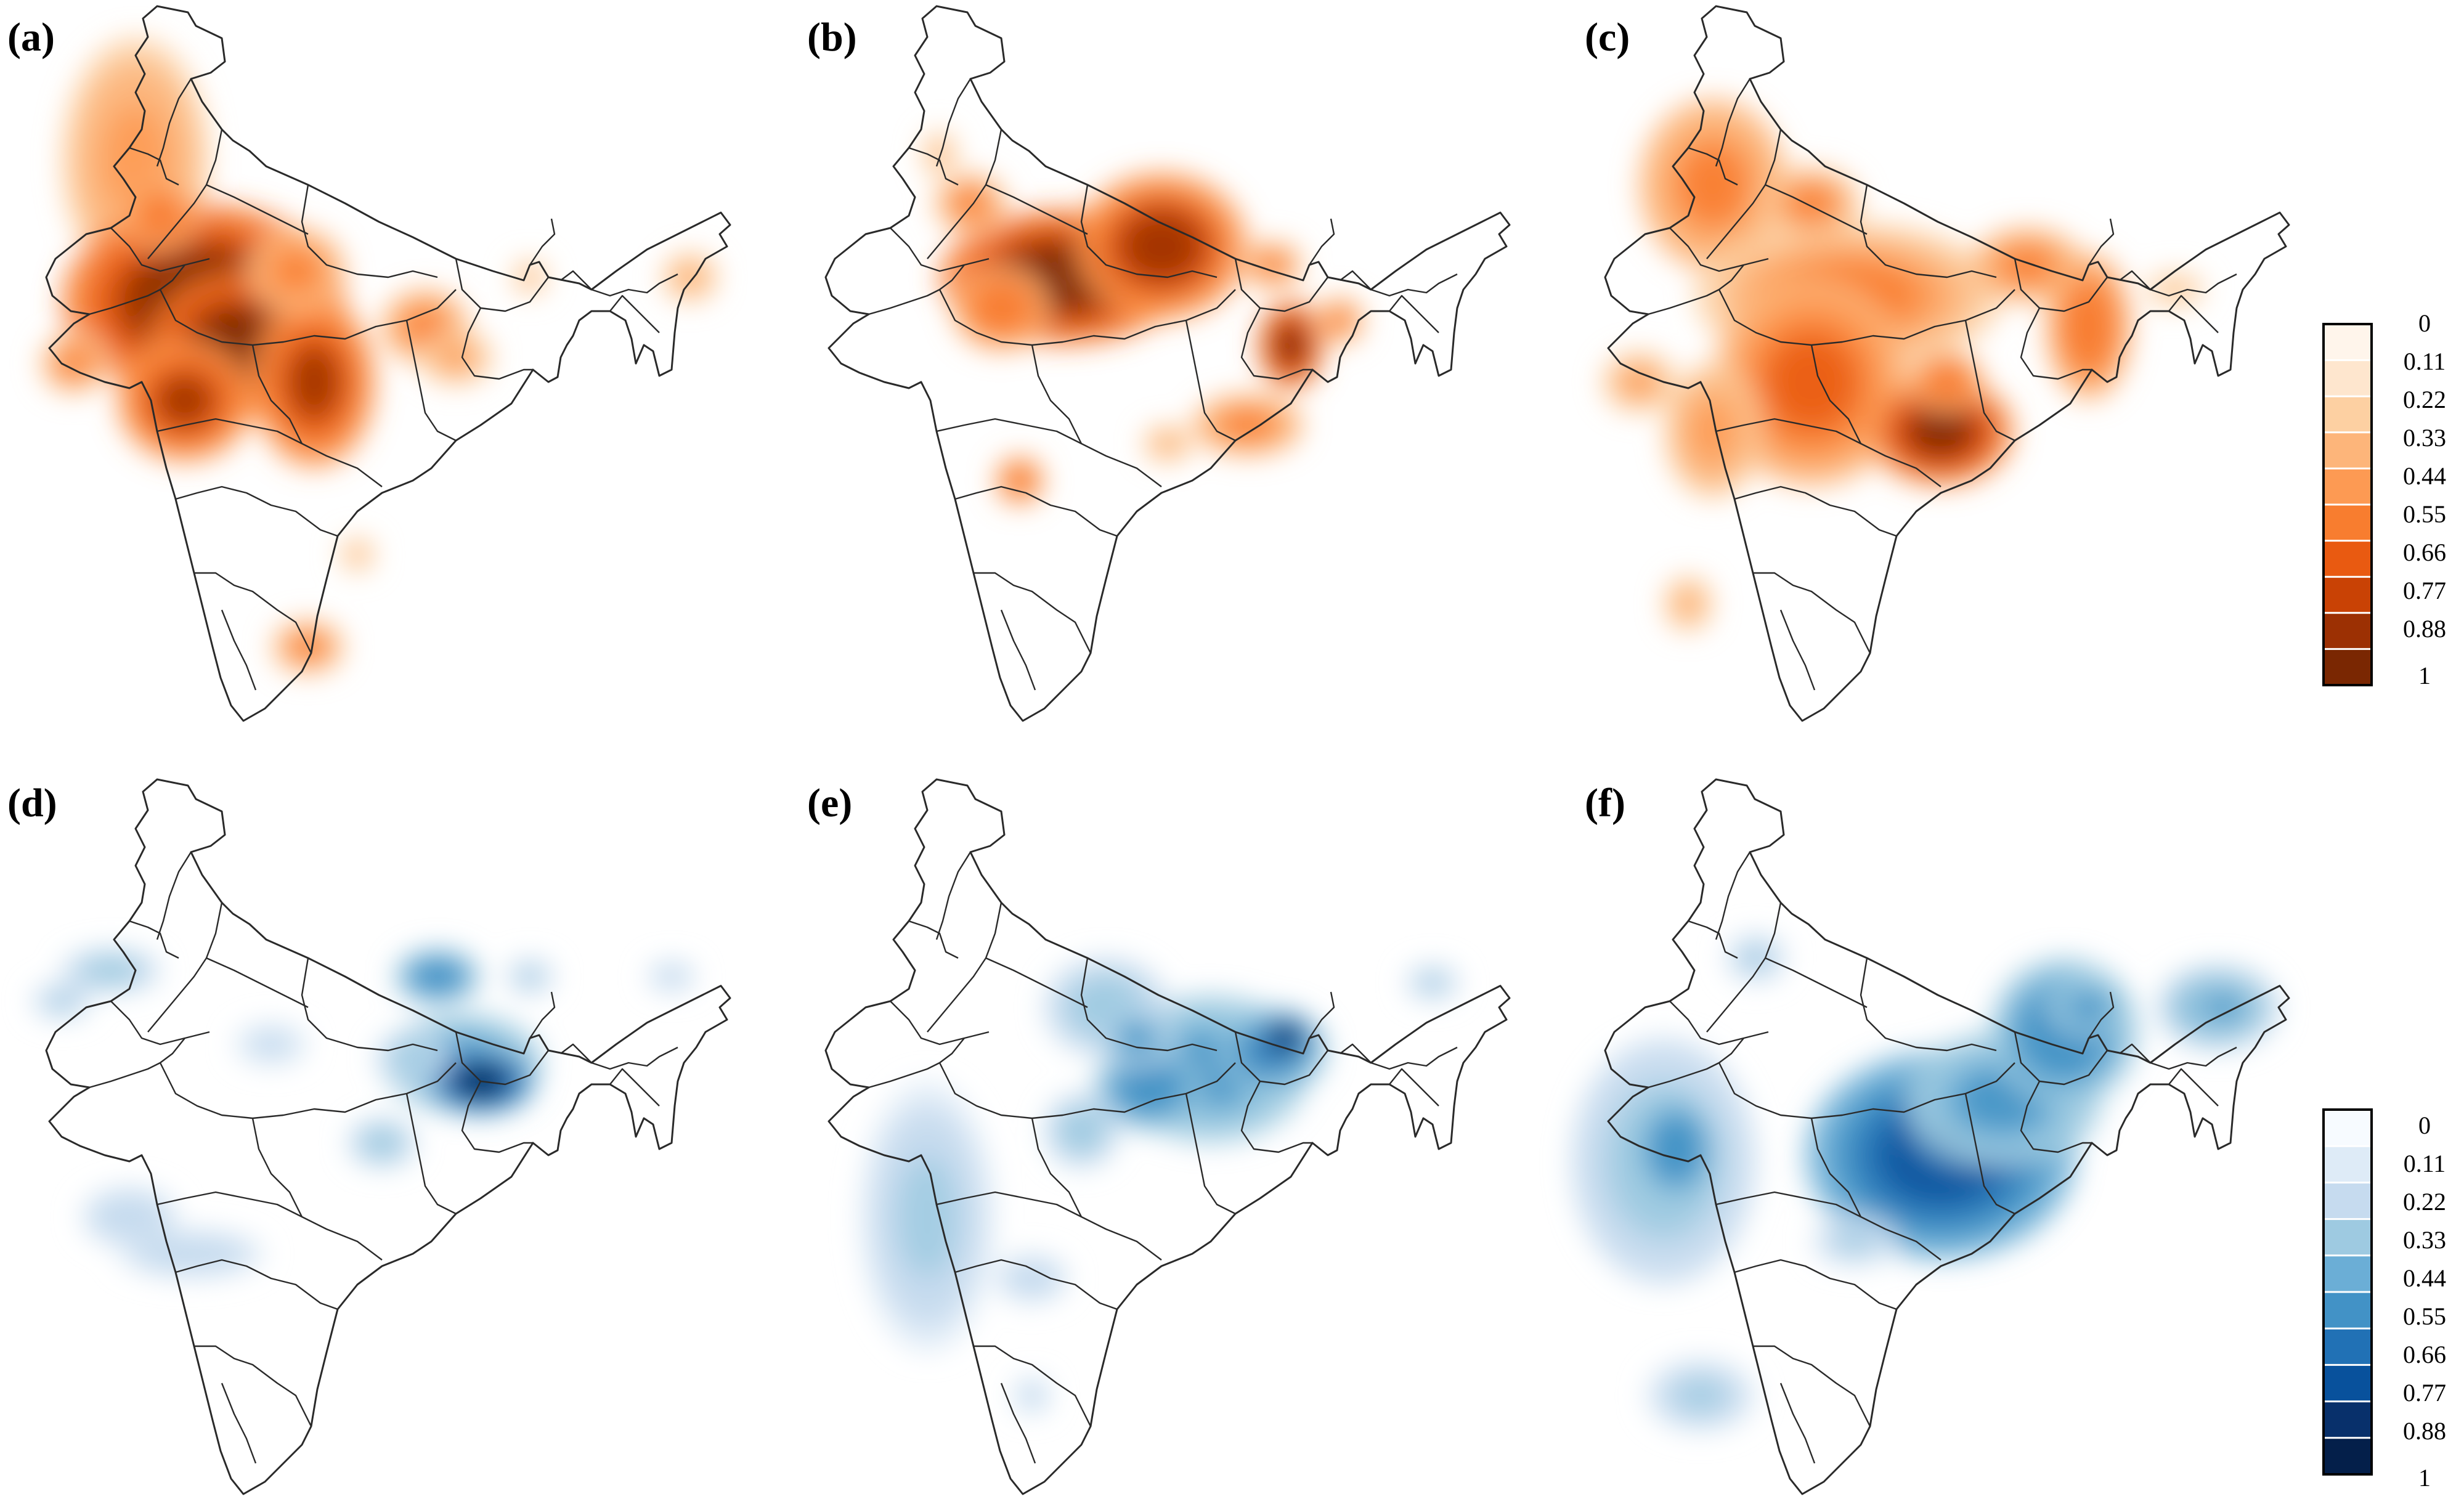  Describe the element at coordinates (2424, 629) in the screenshot. I see `colorbar-orange-tick: 0.88` at that location.